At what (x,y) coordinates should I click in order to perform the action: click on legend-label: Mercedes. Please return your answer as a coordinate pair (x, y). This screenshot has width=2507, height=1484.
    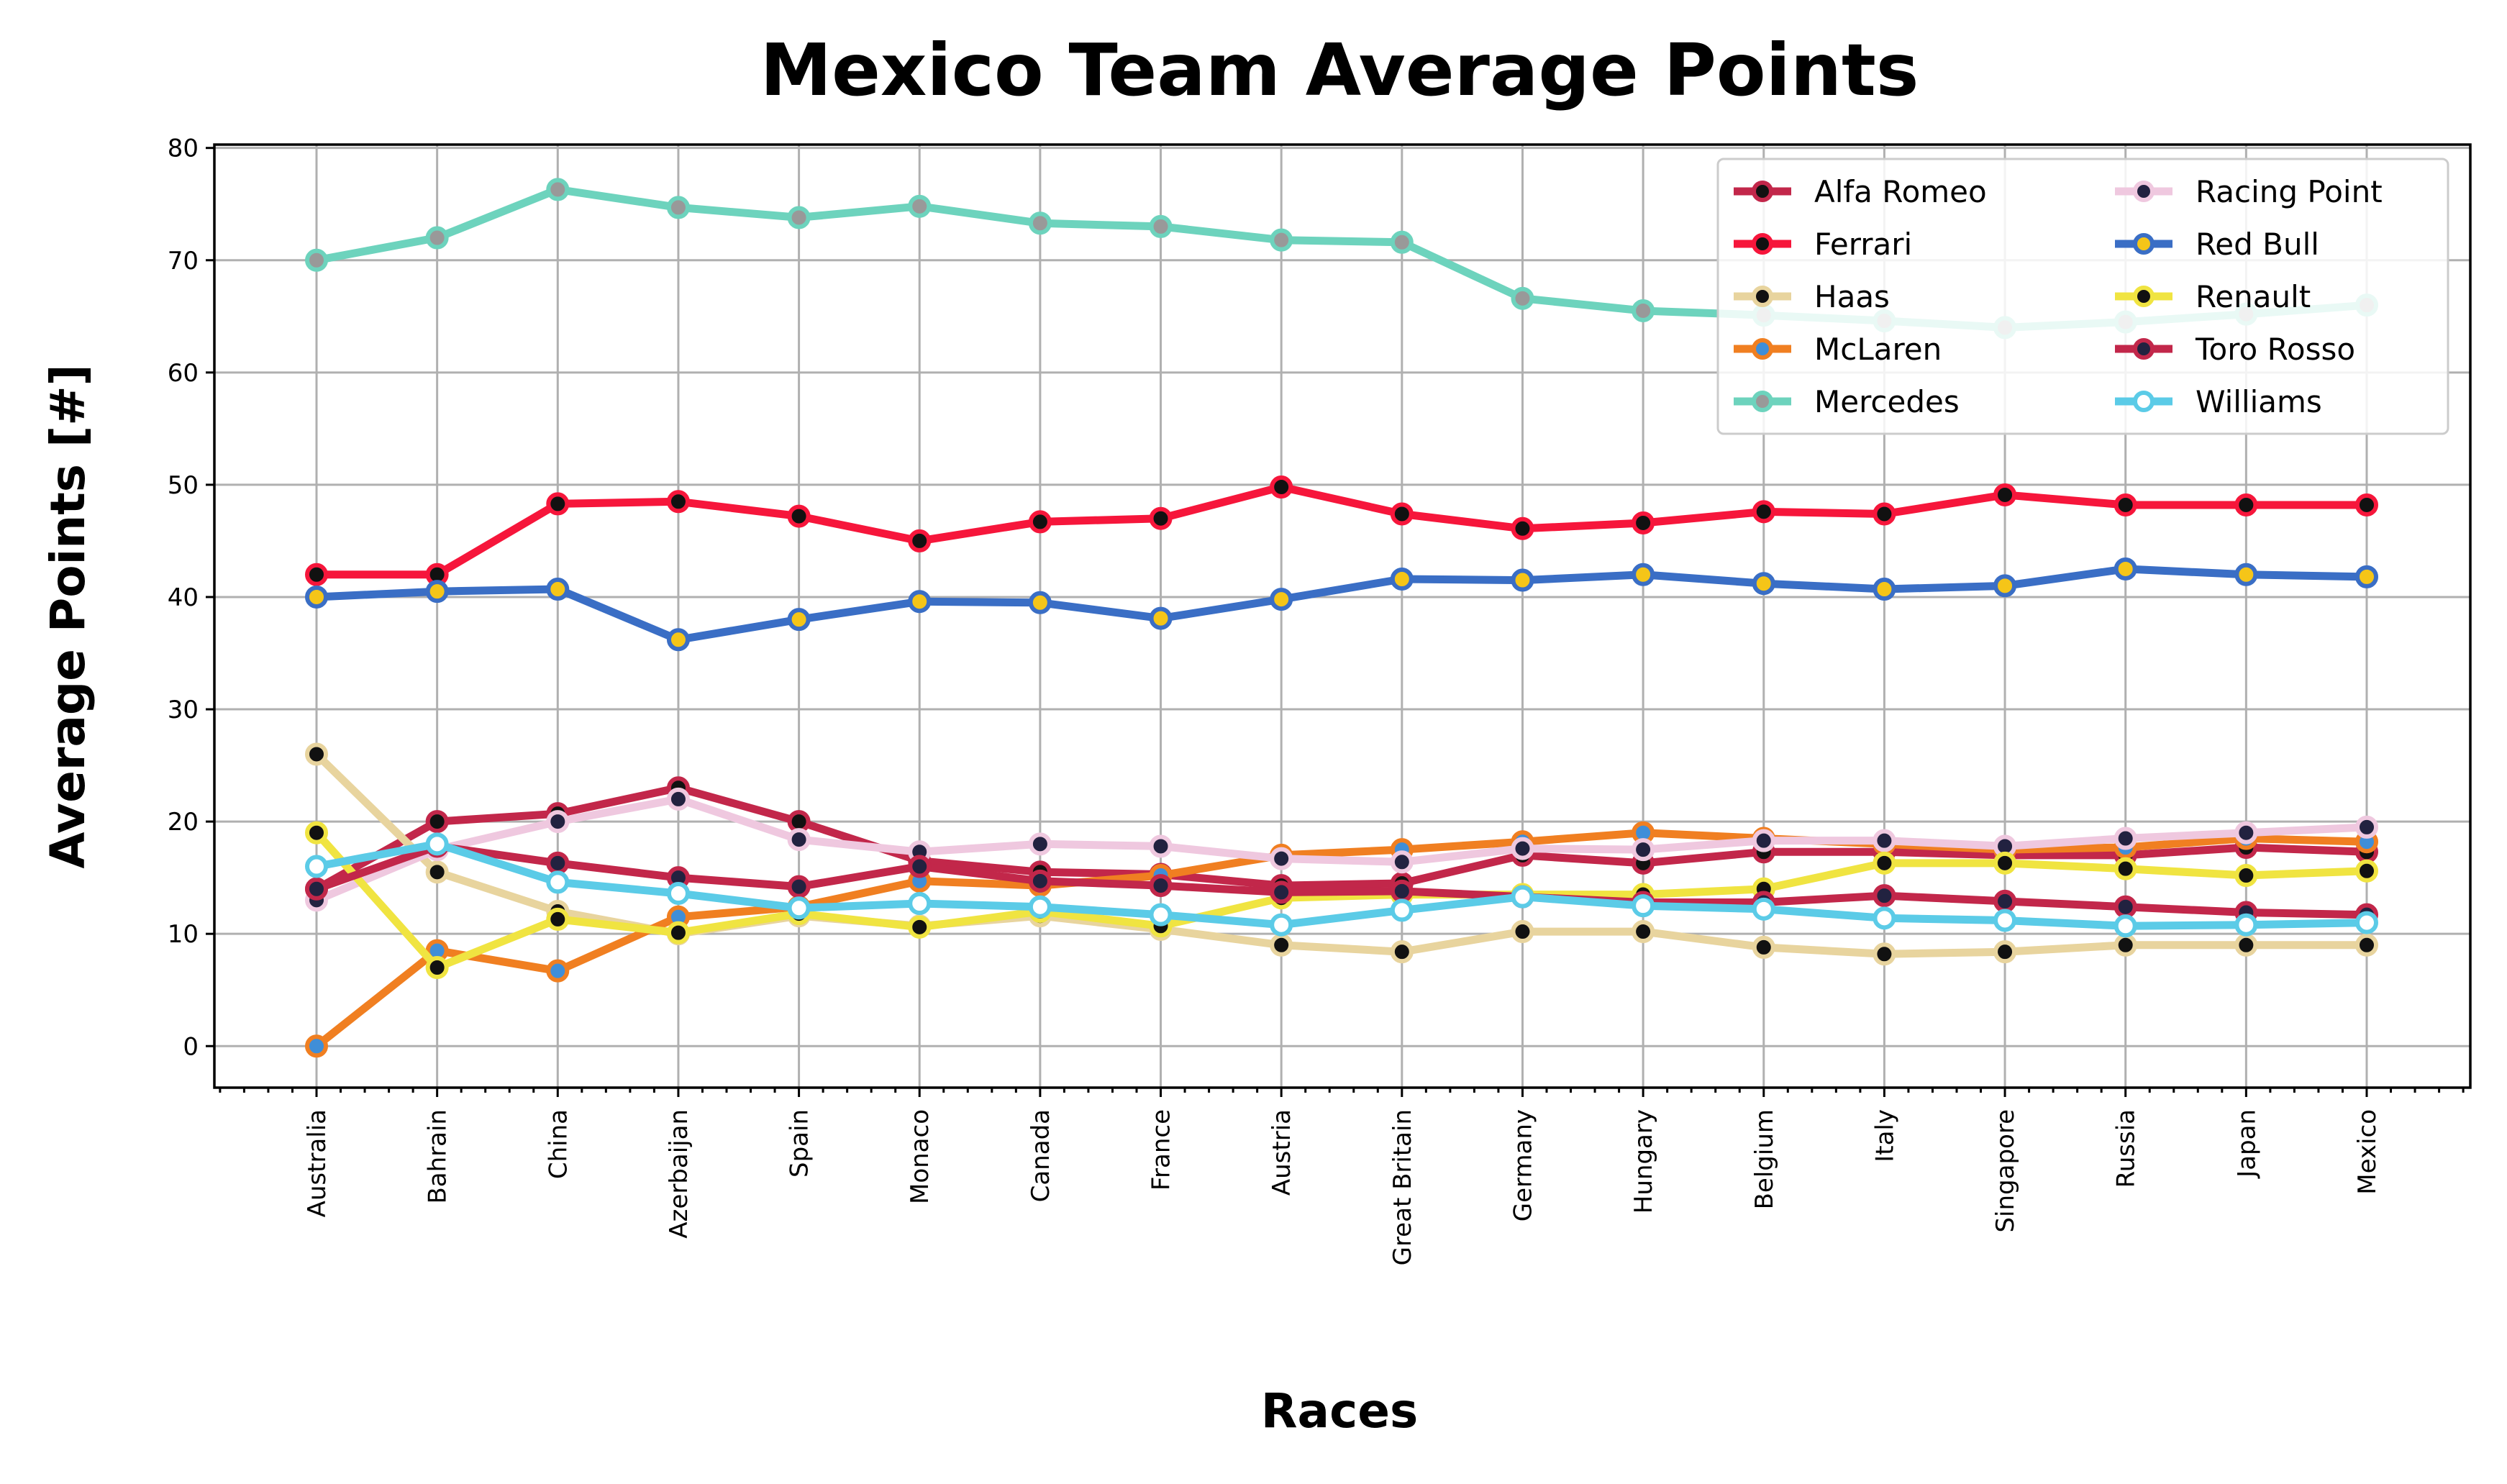
    Looking at the image, I should click on (1887, 402).